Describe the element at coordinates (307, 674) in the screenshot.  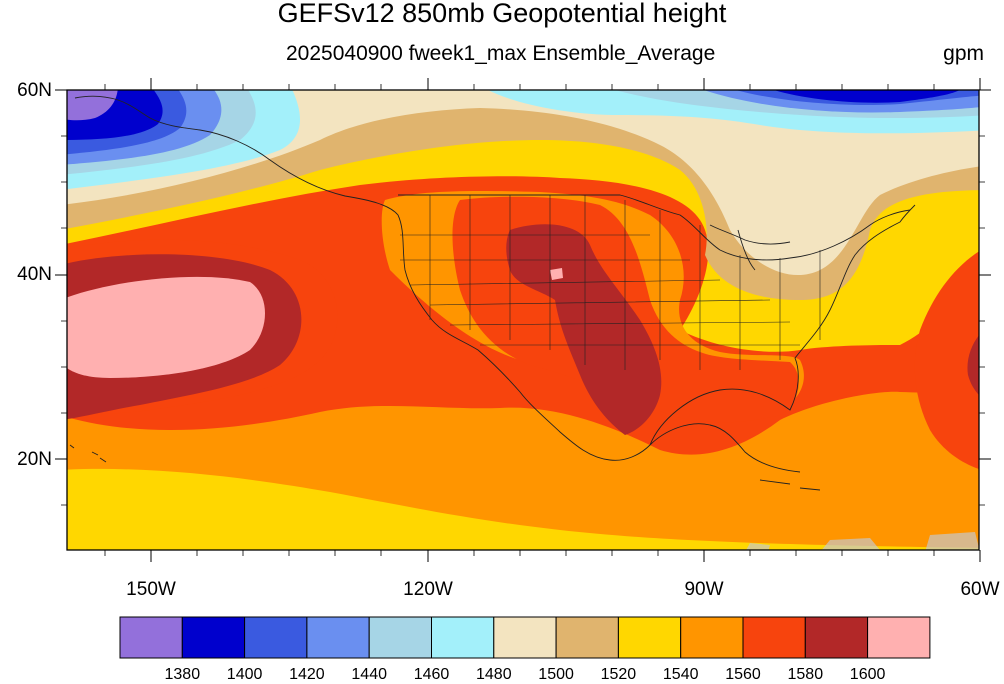
I see `colorbar-tick-label: 1420` at that location.